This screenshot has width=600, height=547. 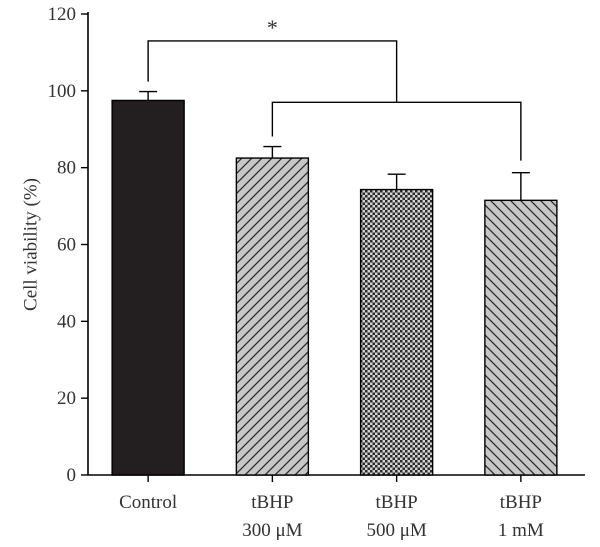 I want to click on y-tick-label: 20, so click(x=66, y=398).